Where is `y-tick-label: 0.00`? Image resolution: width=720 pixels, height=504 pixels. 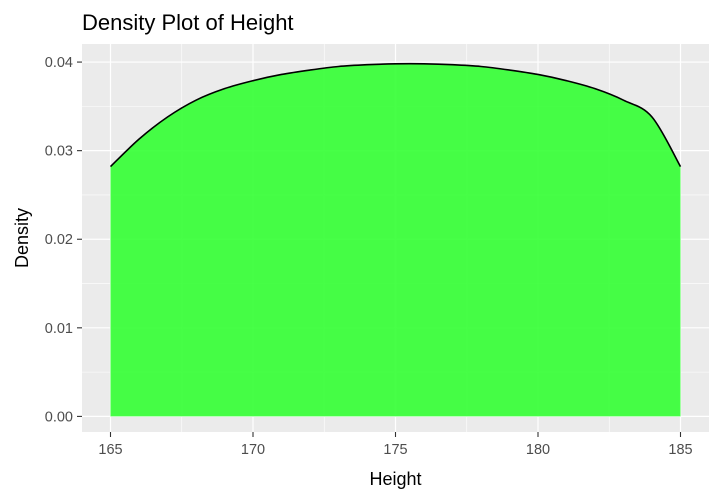
y-tick-label: 0.00 is located at coordinates (59, 417).